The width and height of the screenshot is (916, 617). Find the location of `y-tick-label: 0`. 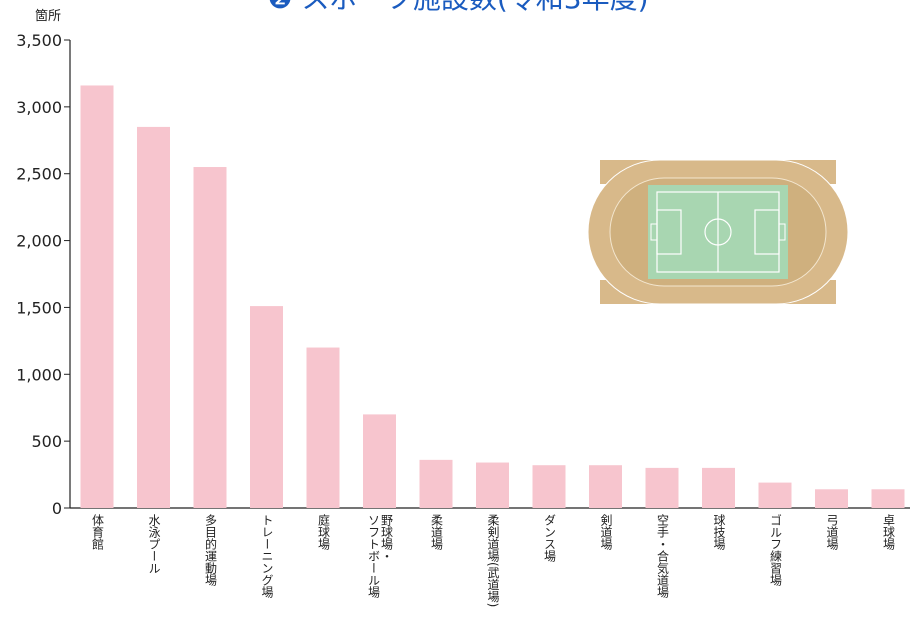

y-tick-label: 0 is located at coordinates (57, 508).